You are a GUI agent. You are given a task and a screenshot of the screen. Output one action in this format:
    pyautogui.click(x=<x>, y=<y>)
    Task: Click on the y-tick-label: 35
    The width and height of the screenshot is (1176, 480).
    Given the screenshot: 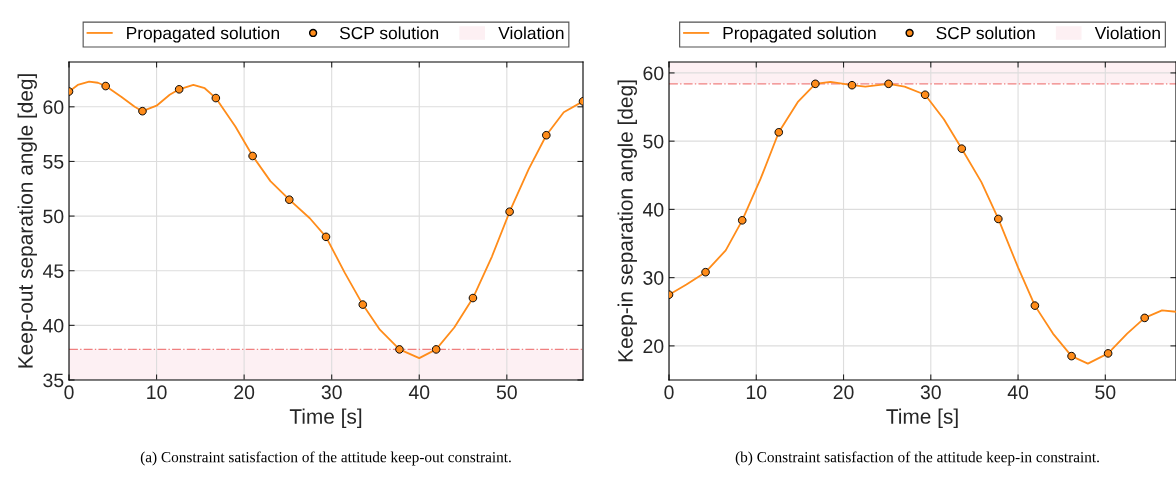 What is the action you would take?
    pyautogui.click(x=53, y=380)
    